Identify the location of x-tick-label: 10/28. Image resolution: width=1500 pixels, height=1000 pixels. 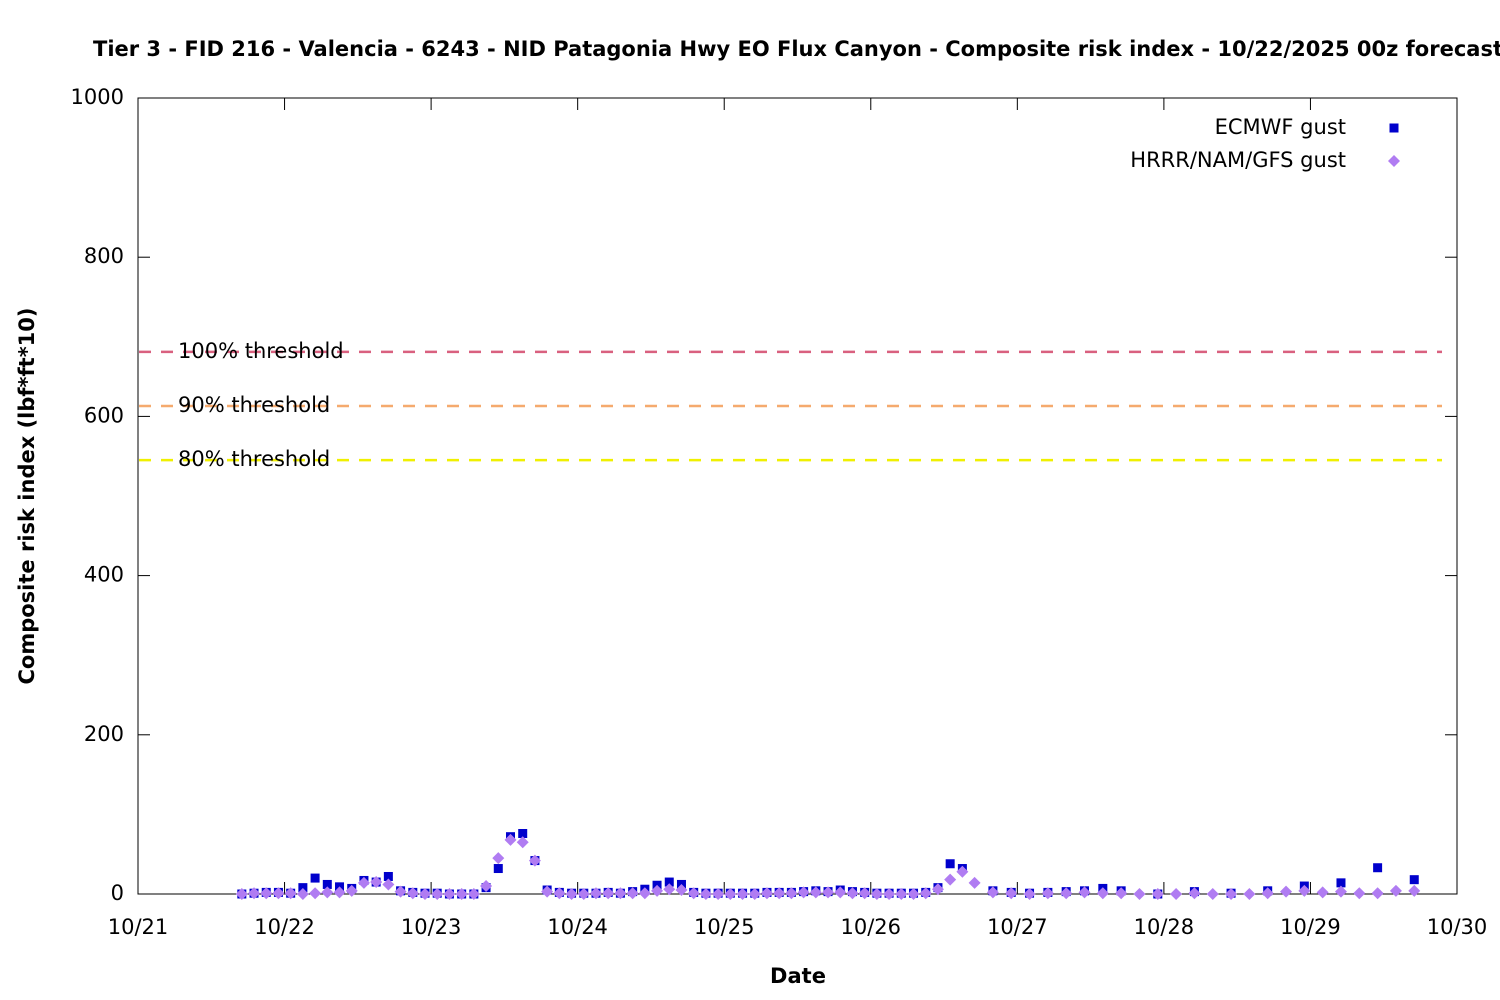
(1164, 927).